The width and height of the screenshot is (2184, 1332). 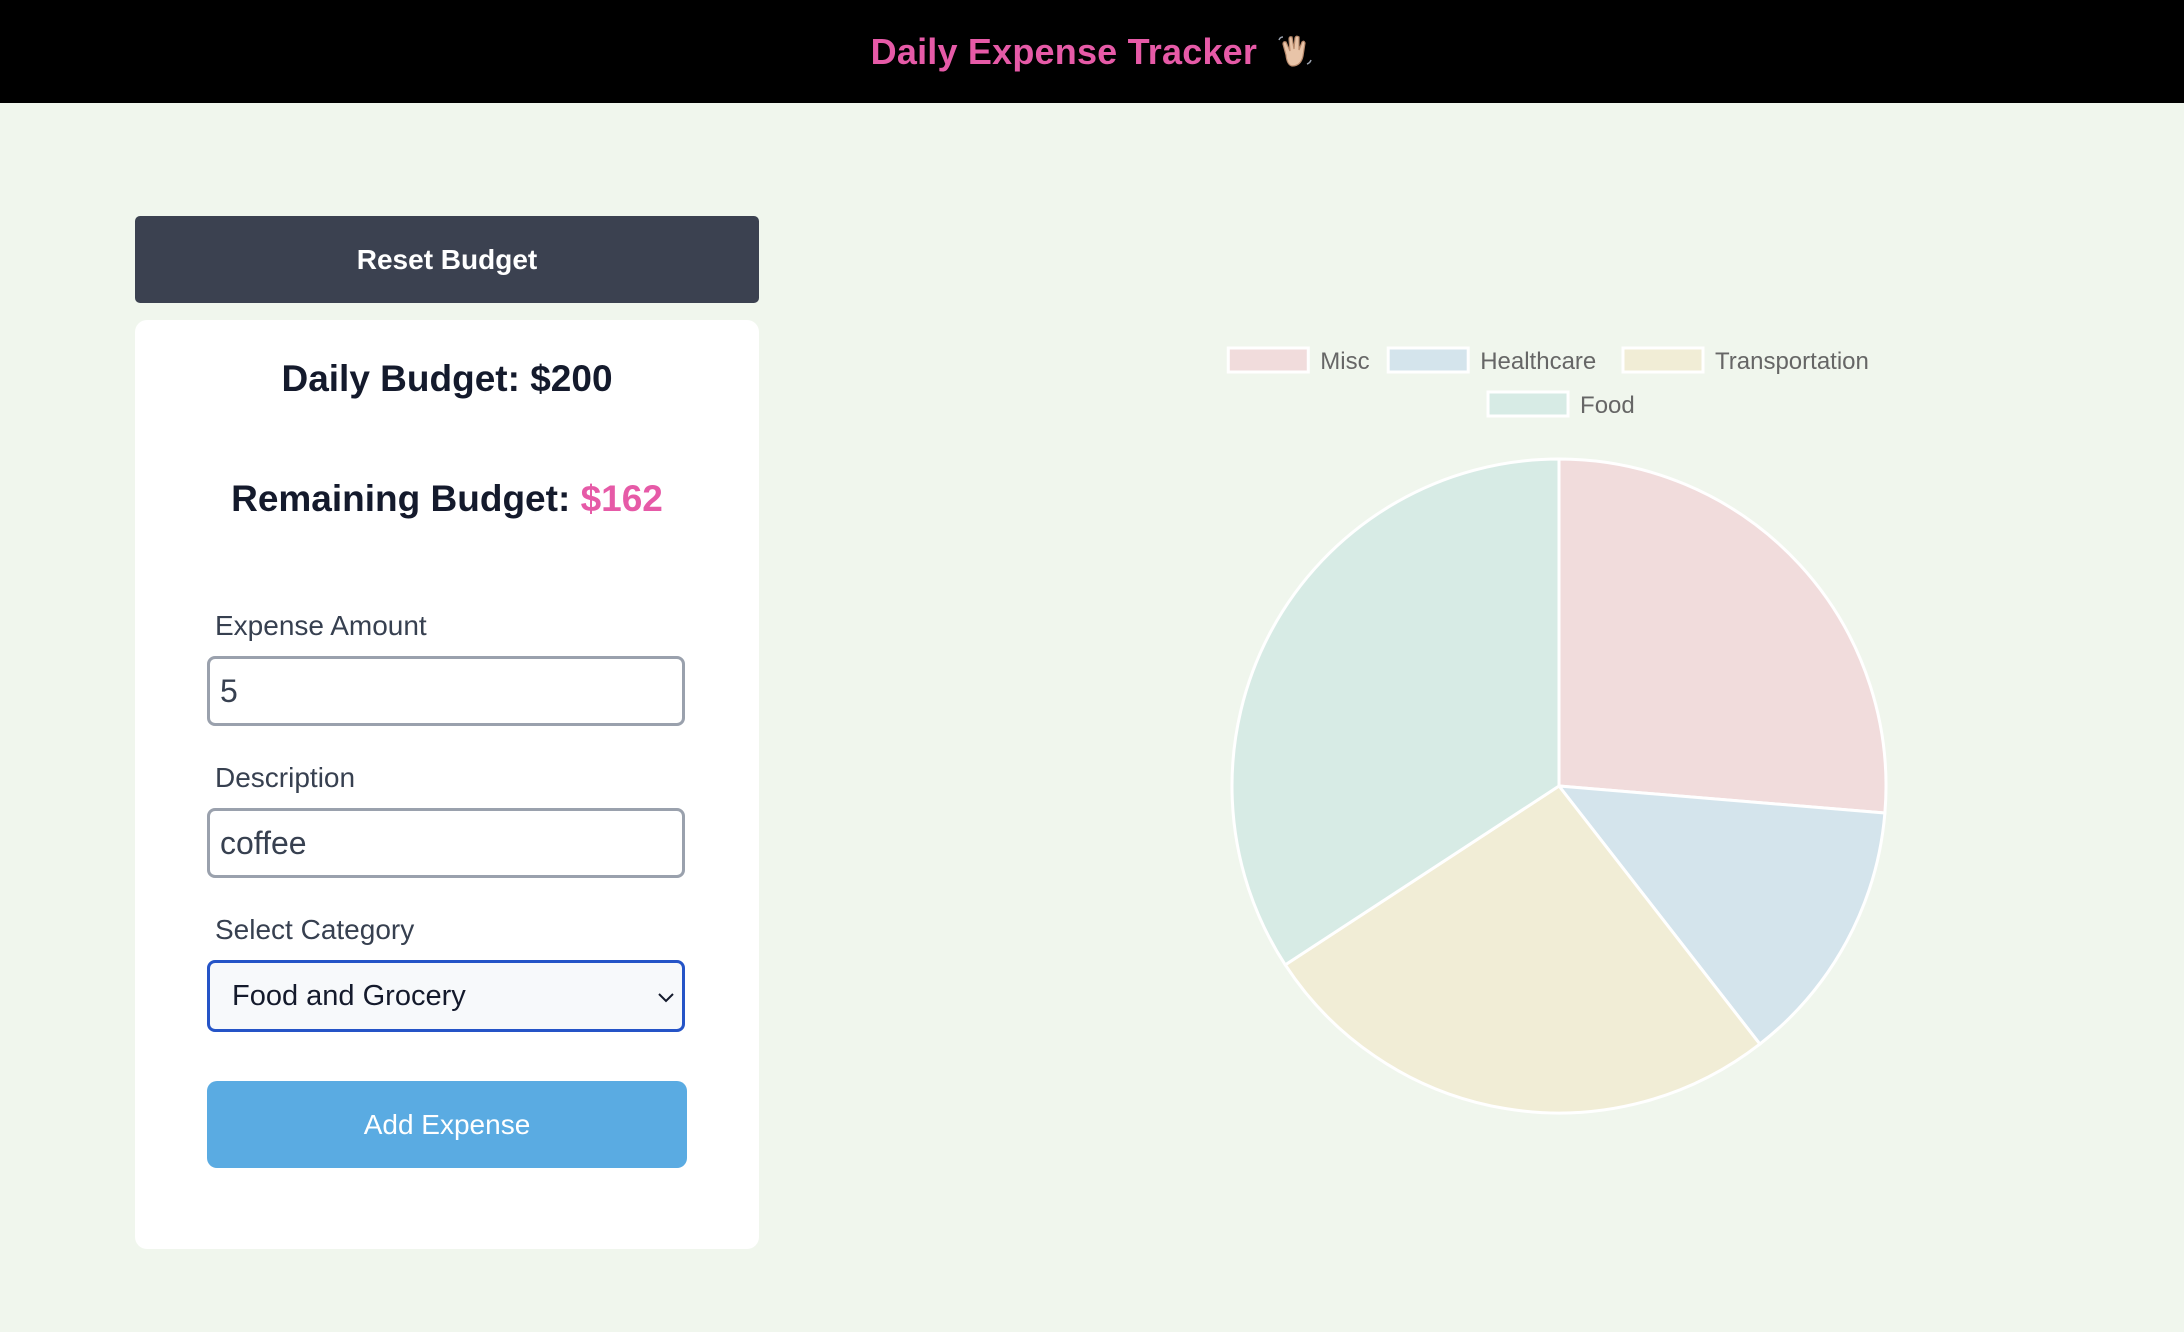 What do you see at coordinates (446, 691) in the screenshot?
I see `expense-amount-input` at bounding box center [446, 691].